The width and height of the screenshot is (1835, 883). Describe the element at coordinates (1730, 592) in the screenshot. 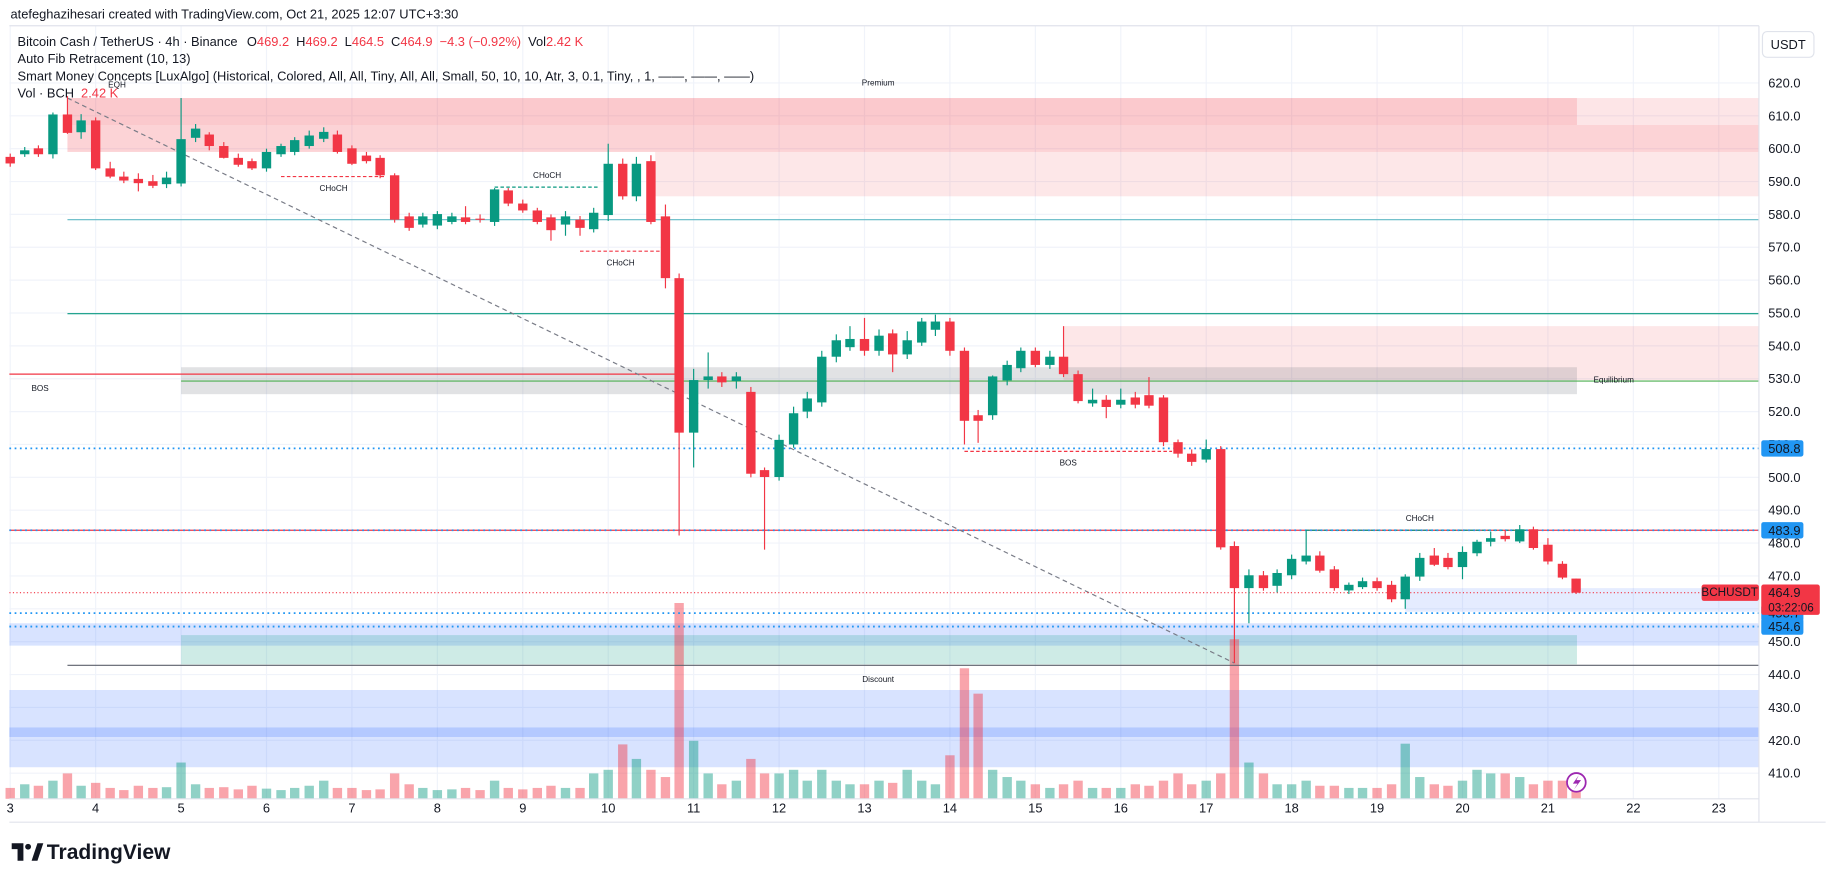

I see `symbol-tag` at that location.